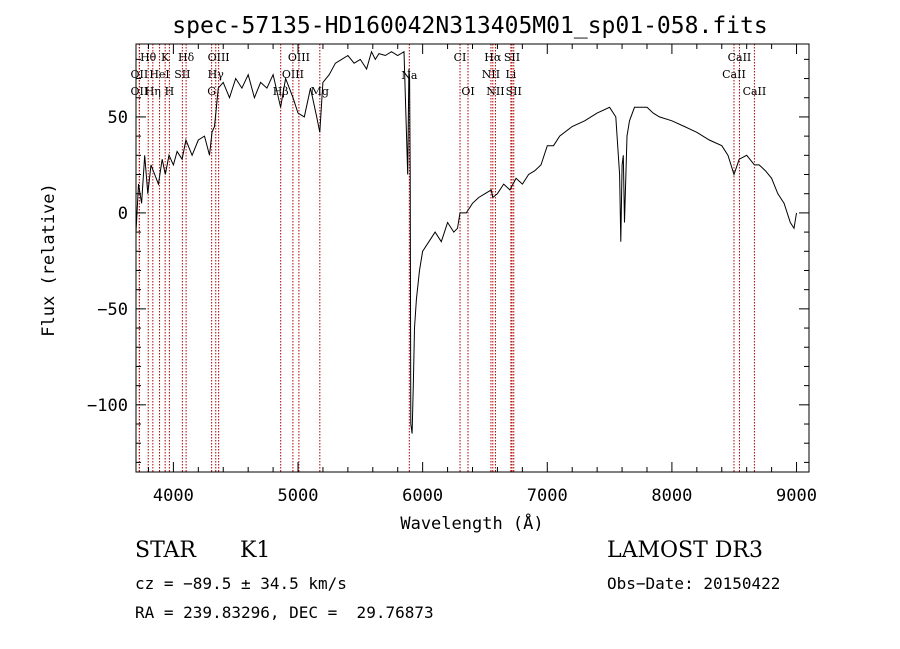 The width and height of the screenshot is (900, 649). What do you see at coordinates (755, 91) in the screenshot?
I see `marker-label-27: CaII` at bounding box center [755, 91].